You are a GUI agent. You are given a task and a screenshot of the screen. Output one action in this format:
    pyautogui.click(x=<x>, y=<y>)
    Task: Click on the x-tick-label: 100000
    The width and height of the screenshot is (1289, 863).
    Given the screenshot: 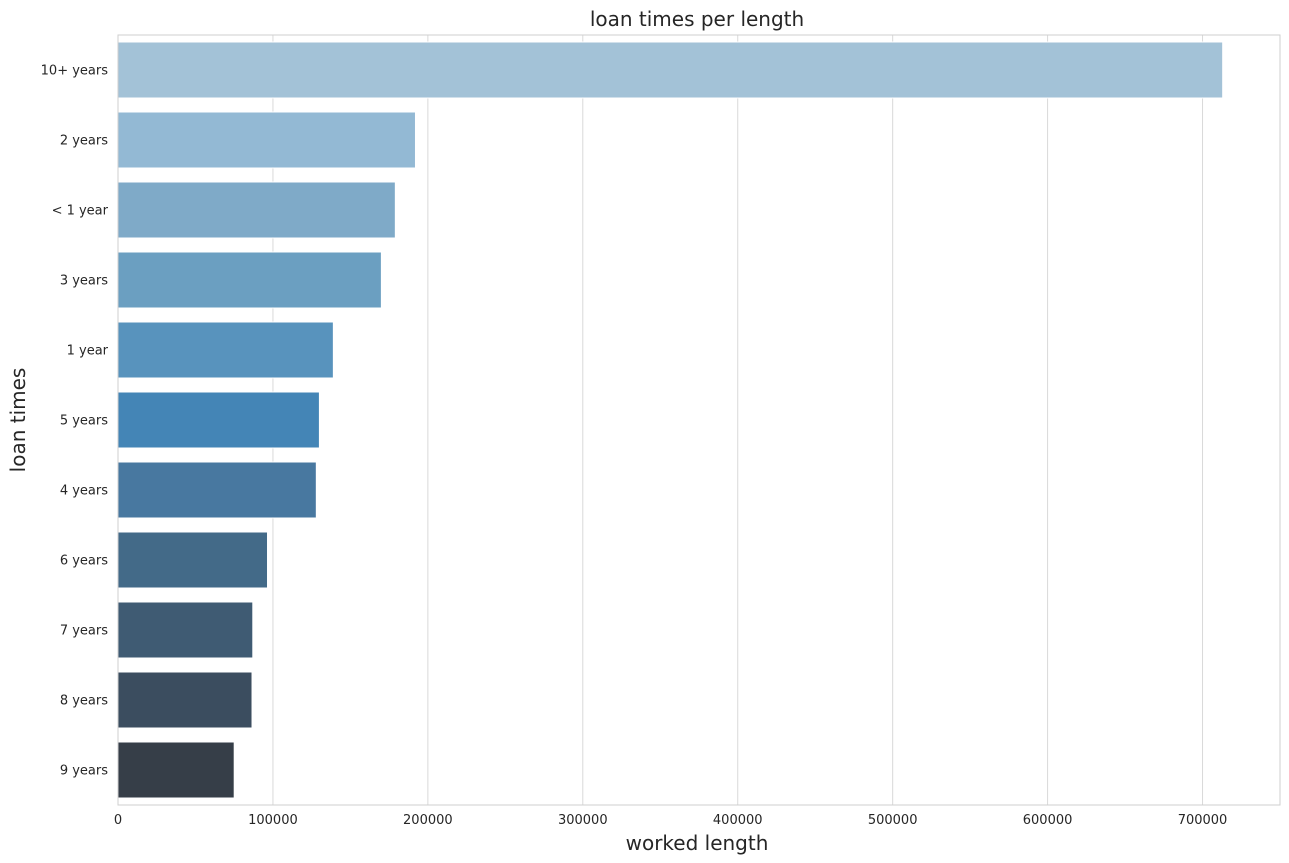 What is the action you would take?
    pyautogui.click(x=273, y=820)
    